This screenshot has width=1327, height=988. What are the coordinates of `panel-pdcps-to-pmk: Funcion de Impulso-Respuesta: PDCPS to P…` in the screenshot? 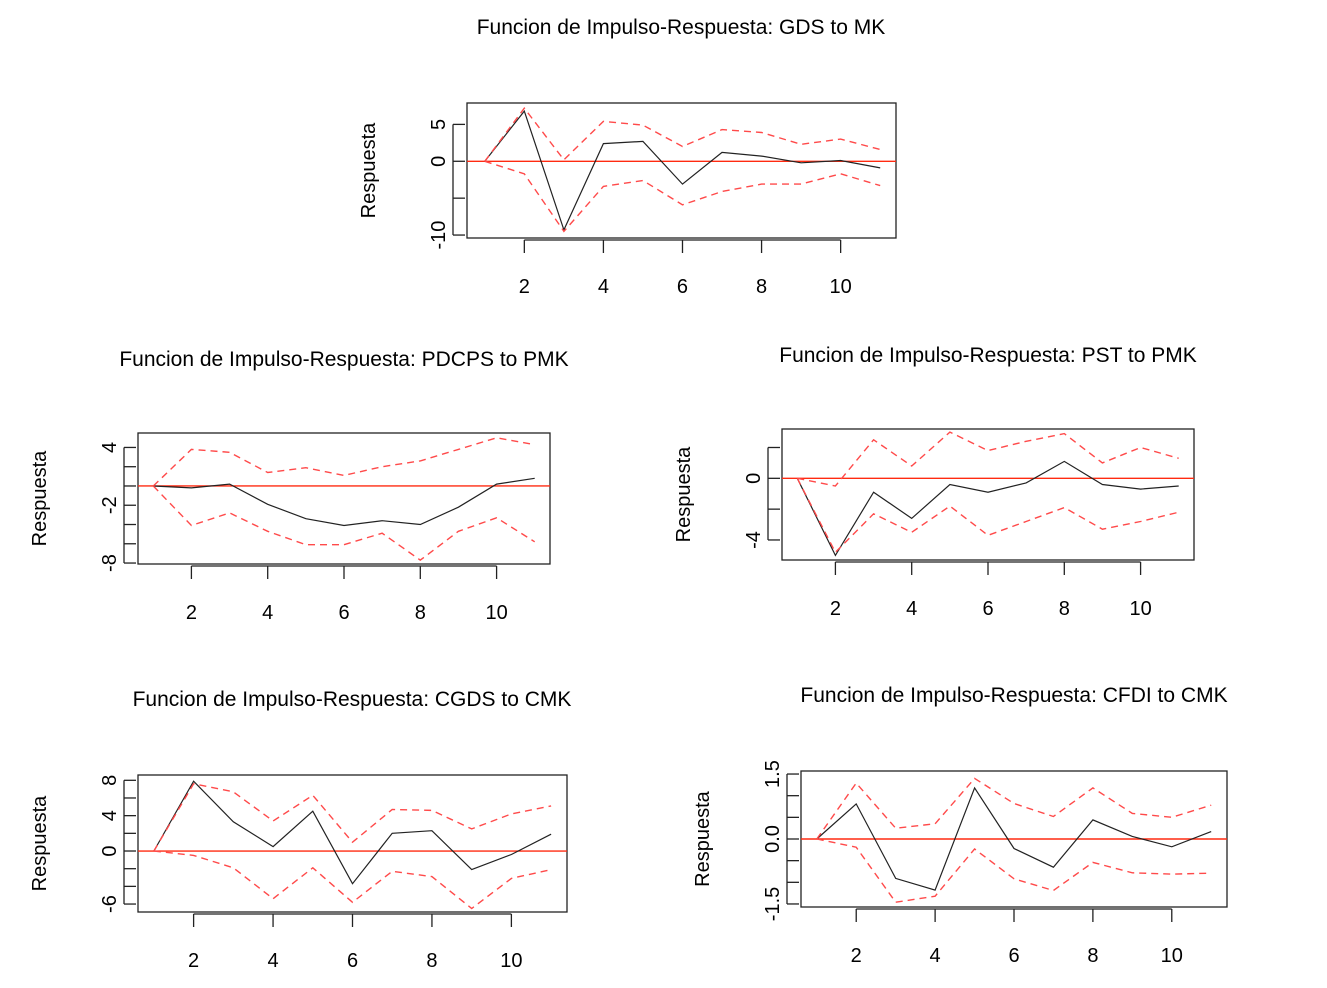 It's located at (299, 486).